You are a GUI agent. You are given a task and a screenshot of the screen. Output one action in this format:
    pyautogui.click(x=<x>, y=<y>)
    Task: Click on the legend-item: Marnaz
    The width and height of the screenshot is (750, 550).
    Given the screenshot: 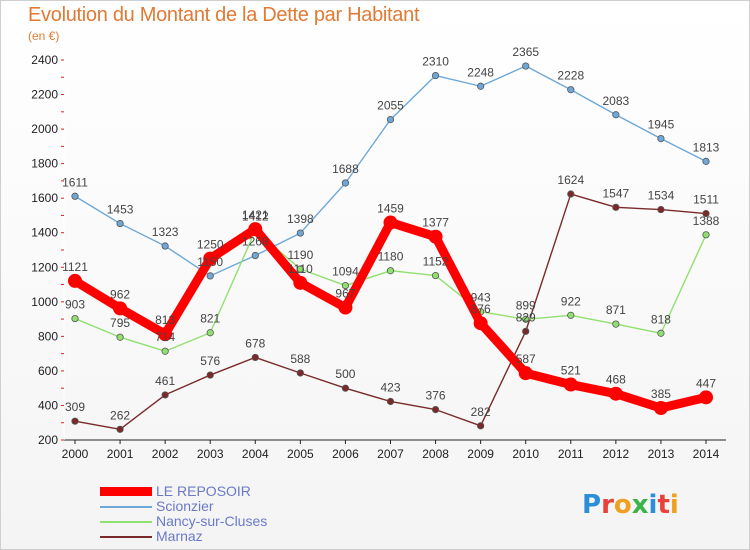 What is the action you would take?
    pyautogui.click(x=183, y=536)
    